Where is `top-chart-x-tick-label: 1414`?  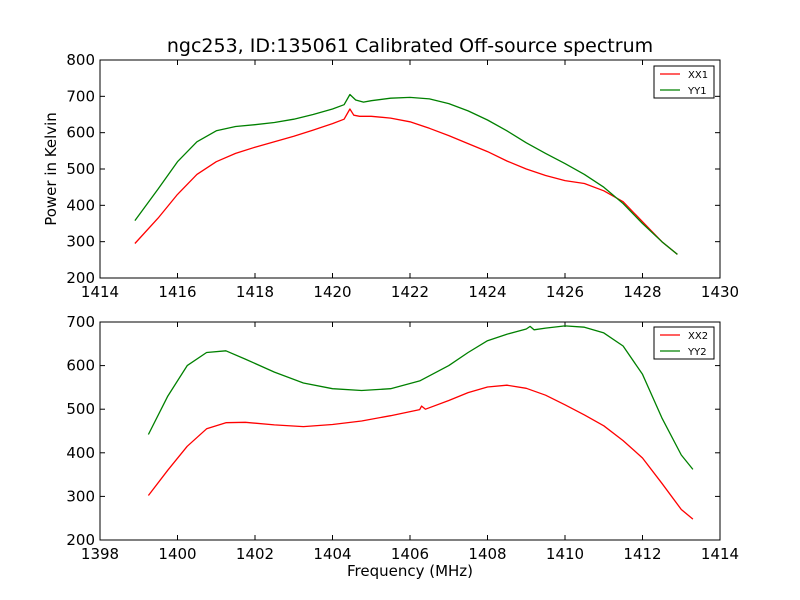
top-chart-x-tick-label: 1414 is located at coordinates (100, 292).